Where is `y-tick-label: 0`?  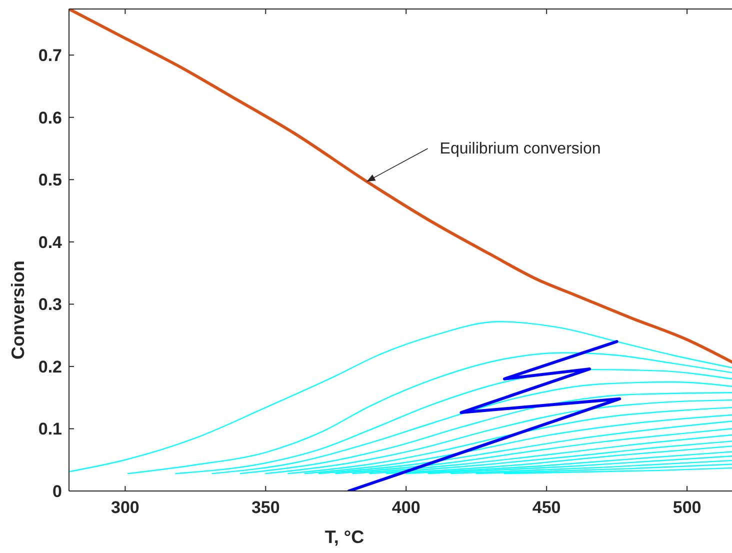
y-tick-label: 0 is located at coordinates (57, 491).